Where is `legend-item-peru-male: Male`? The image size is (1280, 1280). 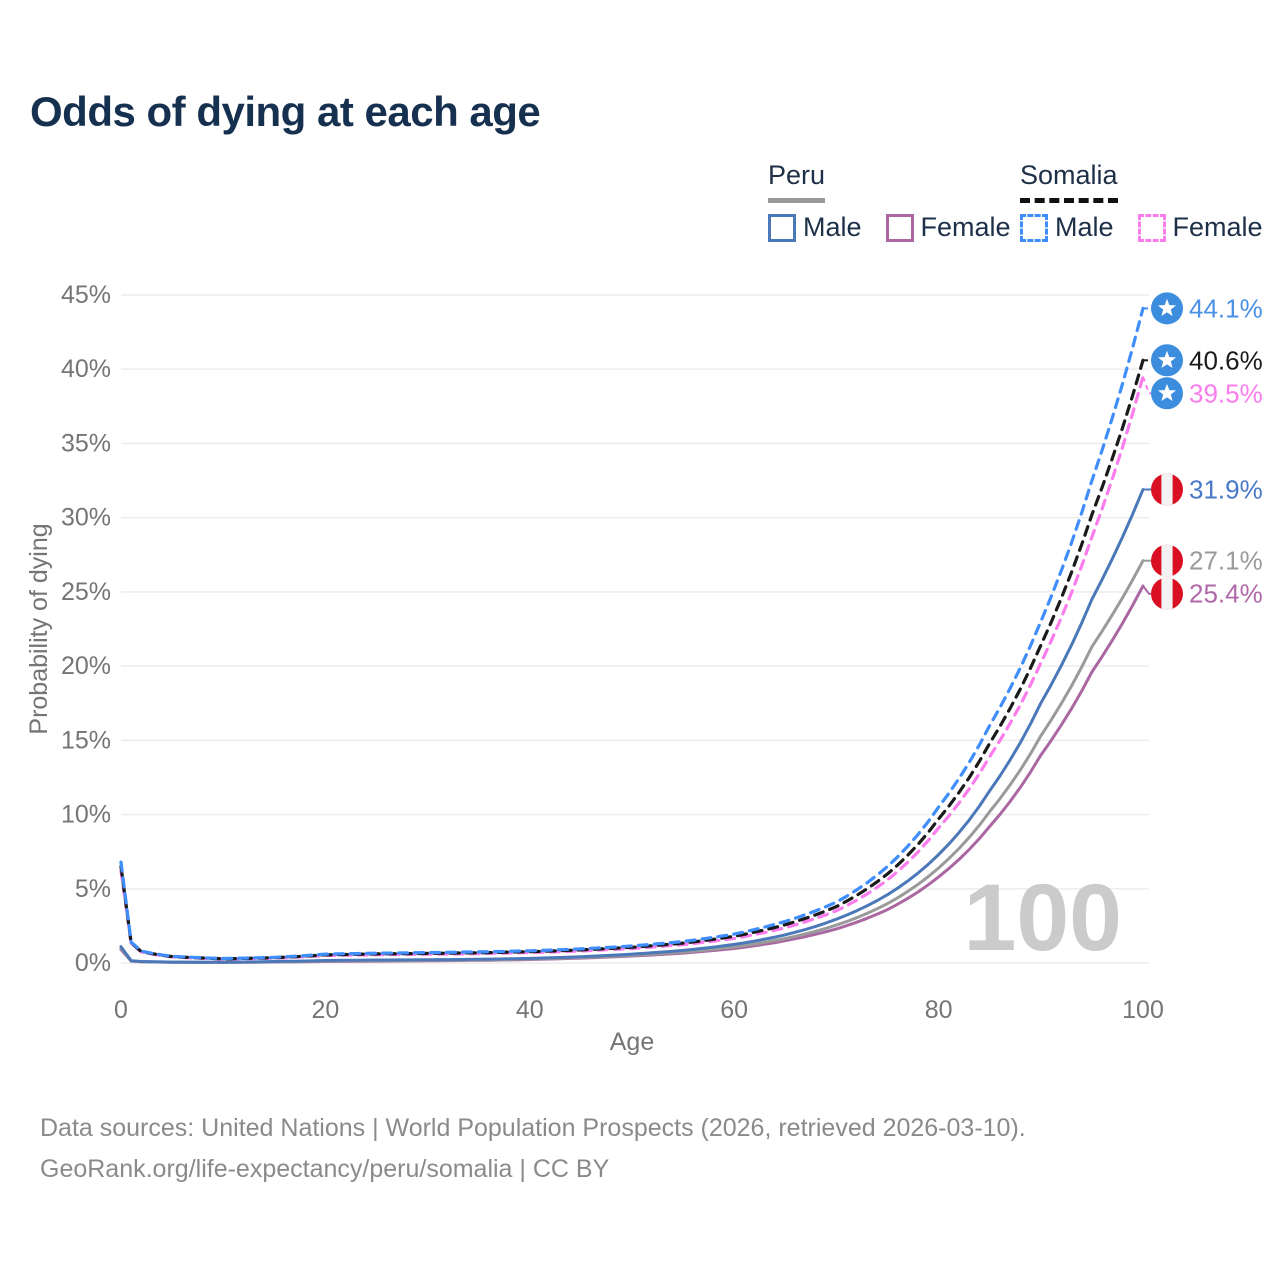
legend-item-peru-male: Male is located at coordinates (815, 227).